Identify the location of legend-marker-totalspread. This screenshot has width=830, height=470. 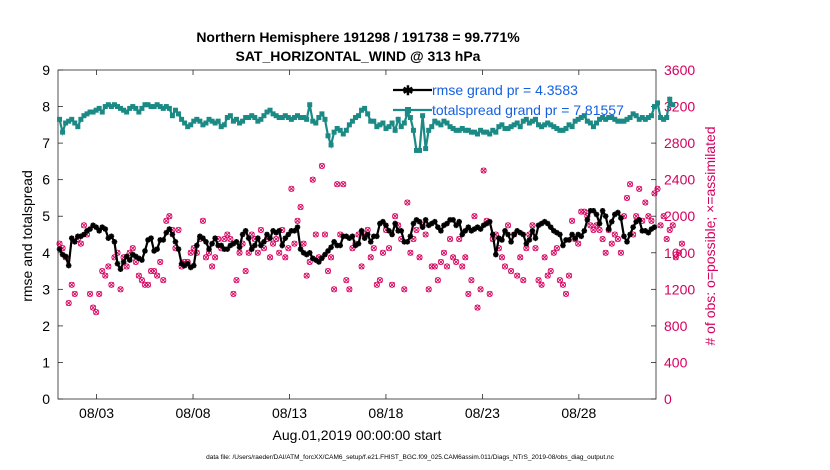
(408, 110).